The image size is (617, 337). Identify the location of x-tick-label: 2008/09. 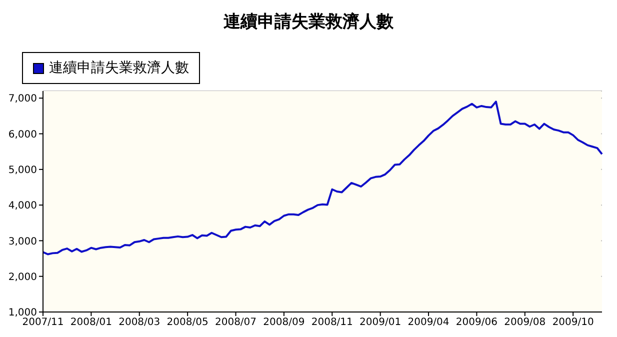
(284, 322).